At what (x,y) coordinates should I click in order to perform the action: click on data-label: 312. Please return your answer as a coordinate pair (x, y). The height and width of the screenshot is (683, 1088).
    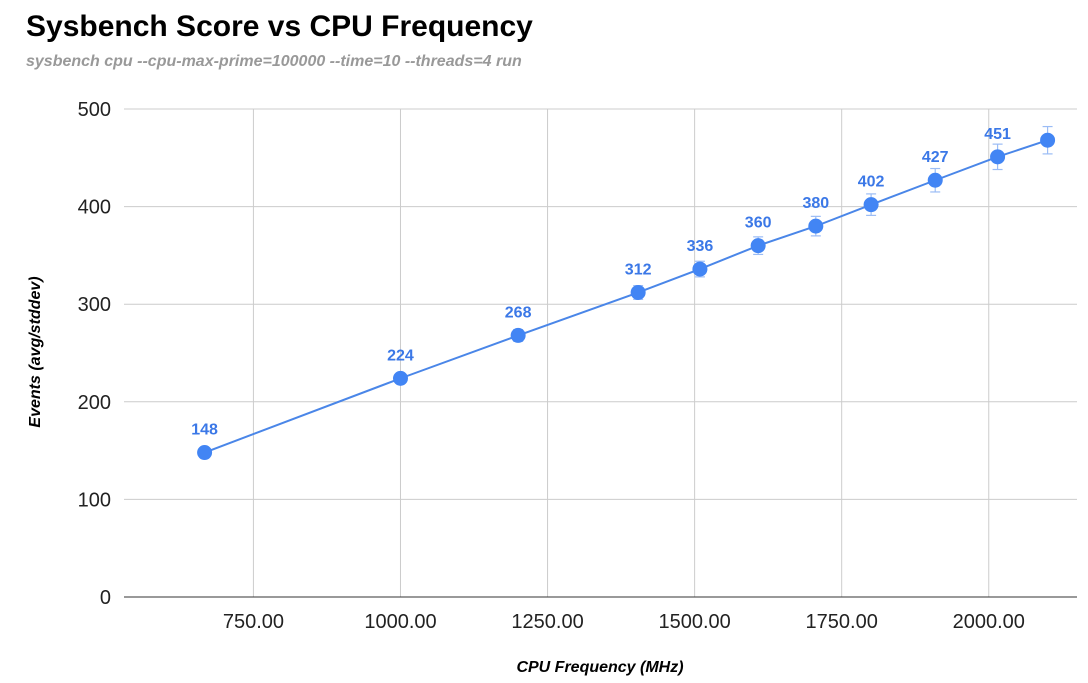
    Looking at the image, I should click on (638, 269).